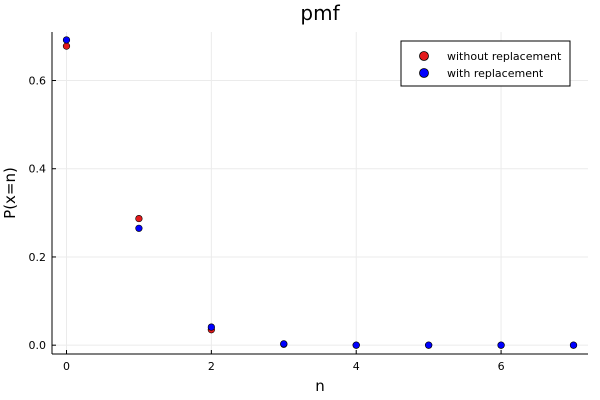 Image resolution: width=600 pixels, height=400 pixels. Describe the element at coordinates (66, 366) in the screenshot. I see `x-tick-label: 0` at that location.